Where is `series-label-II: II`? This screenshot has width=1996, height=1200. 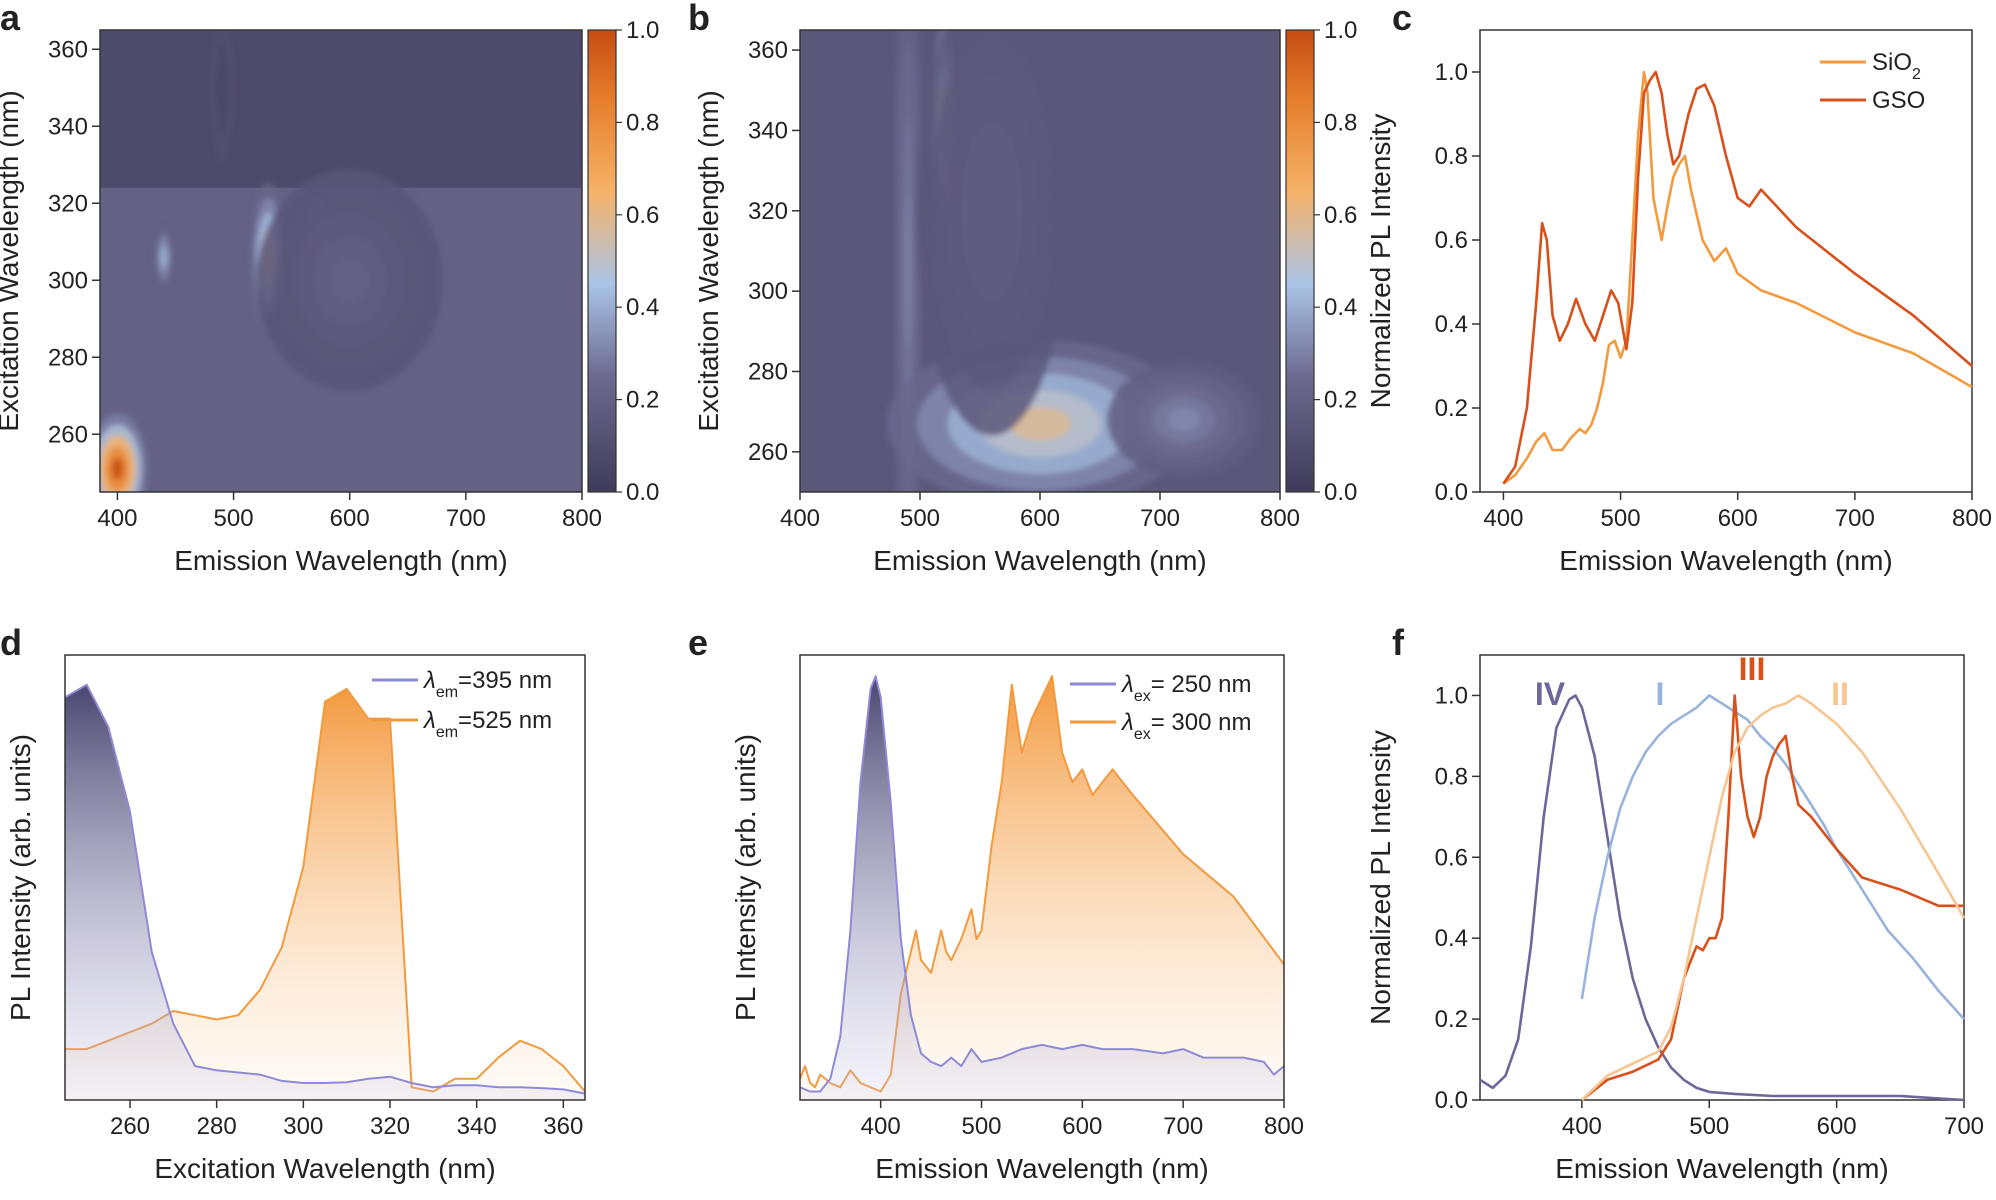 series-label-II: II is located at coordinates (1840, 694).